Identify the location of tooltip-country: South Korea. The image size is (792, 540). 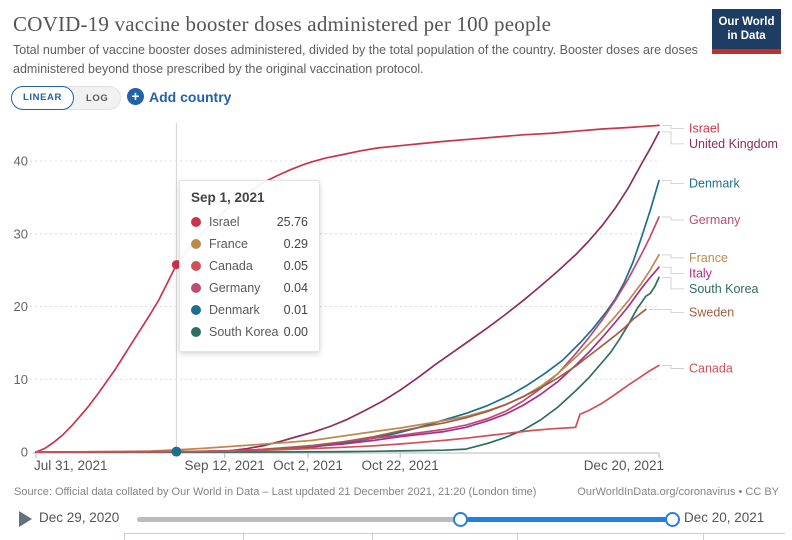
(244, 332).